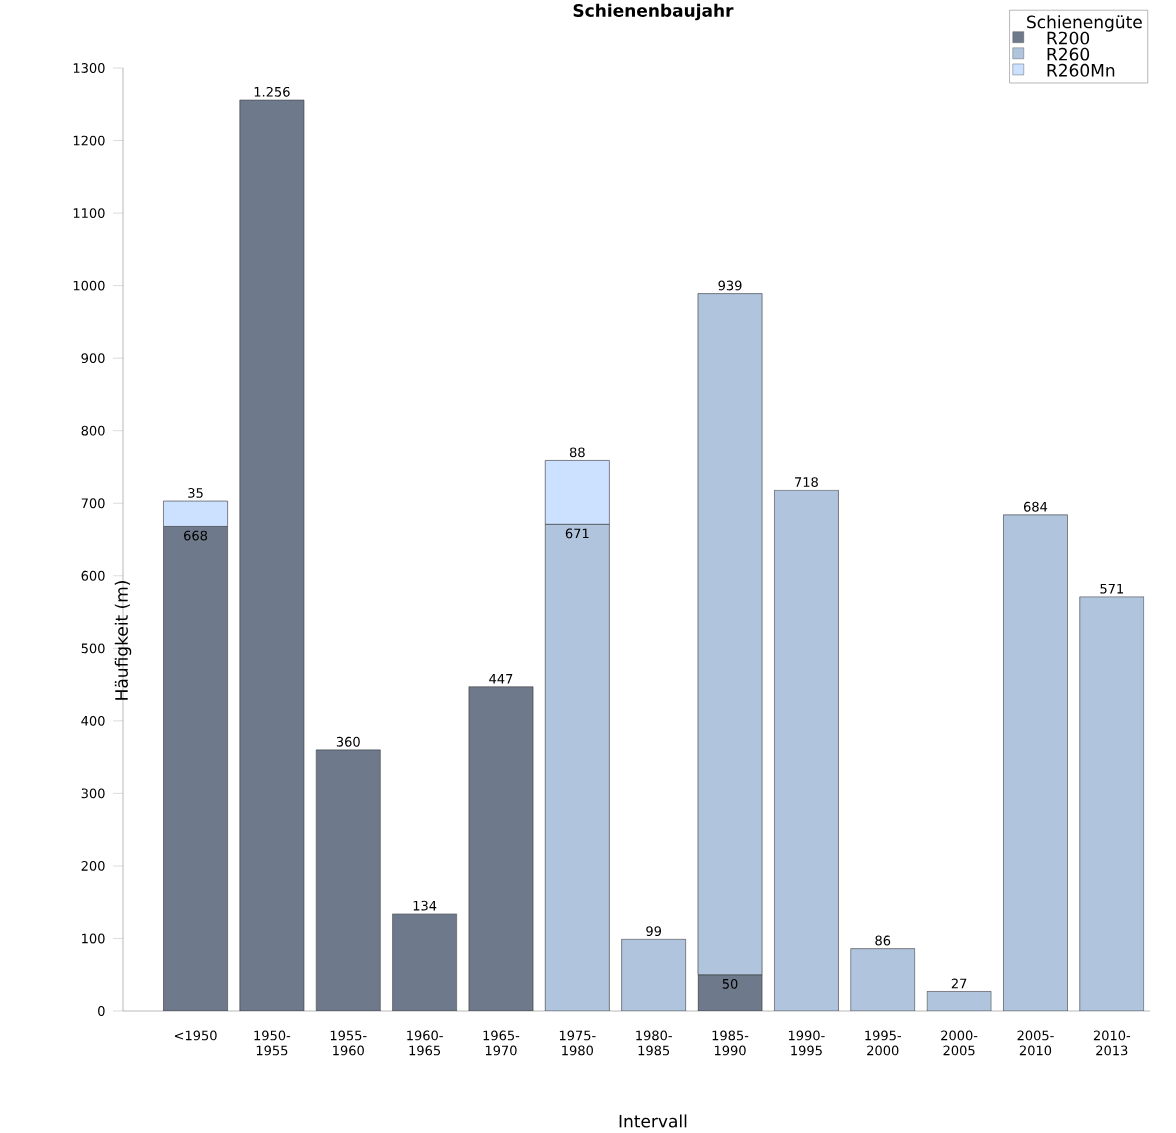 This screenshot has height=1133, width=1176. Describe the element at coordinates (196, 535) in the screenshot. I see `data-label: 668` at that location.